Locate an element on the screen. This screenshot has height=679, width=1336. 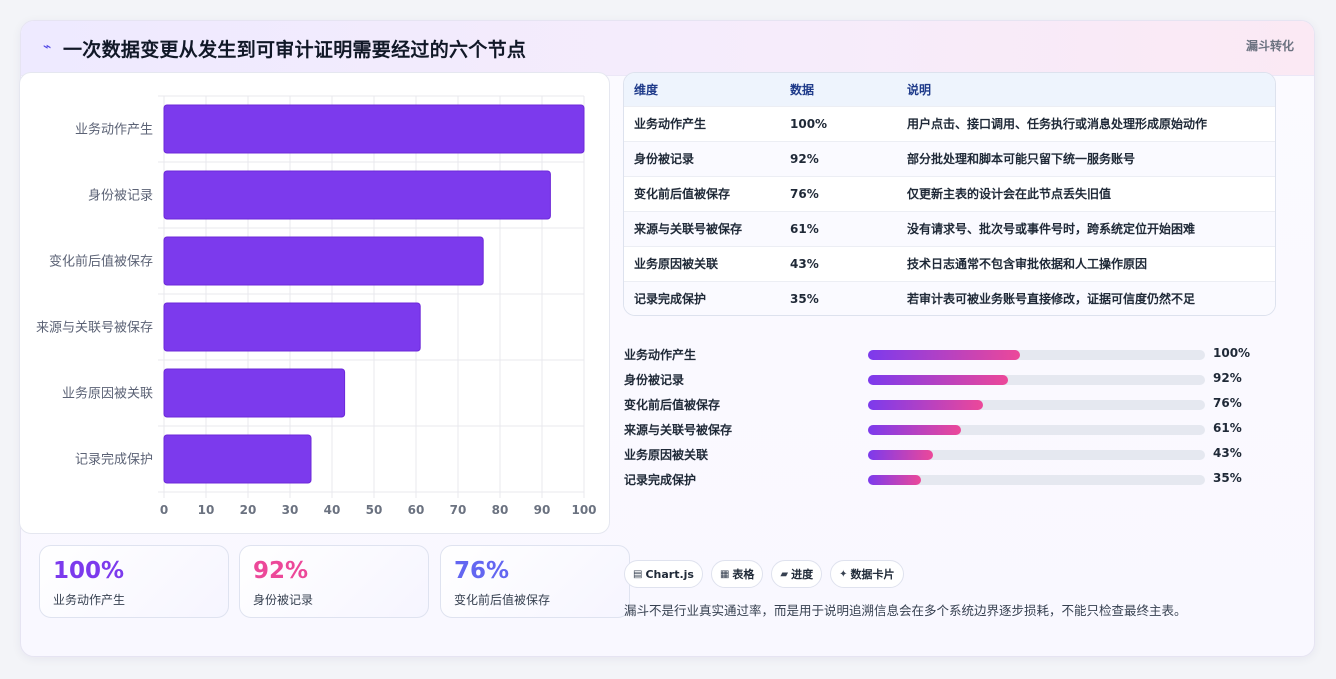
table-row: 业务原因被关联 43% 技术日志通常不包含审批依据和人工操作原因 is located at coordinates (949, 263).